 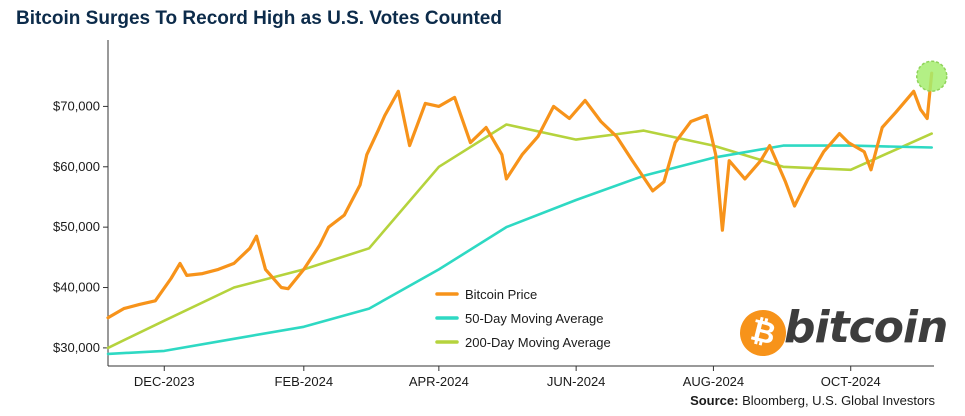 I want to click on y-tick-label: $30,000, so click(x=76, y=347).